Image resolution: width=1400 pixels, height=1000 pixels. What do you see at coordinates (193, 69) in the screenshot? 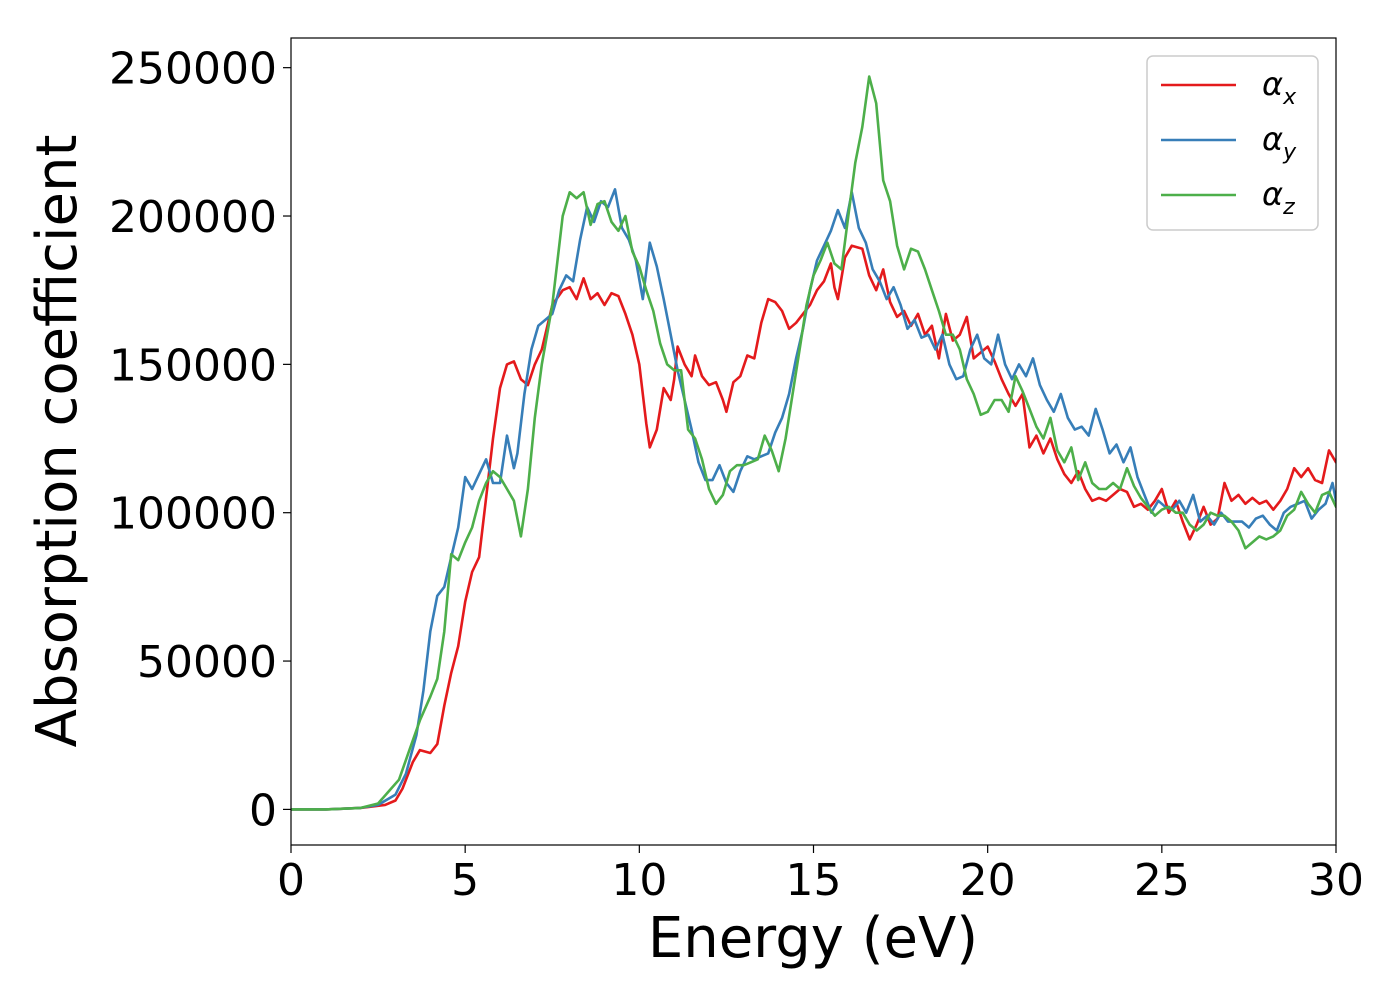
I see `y-tick-label: 250000` at bounding box center [193, 69].